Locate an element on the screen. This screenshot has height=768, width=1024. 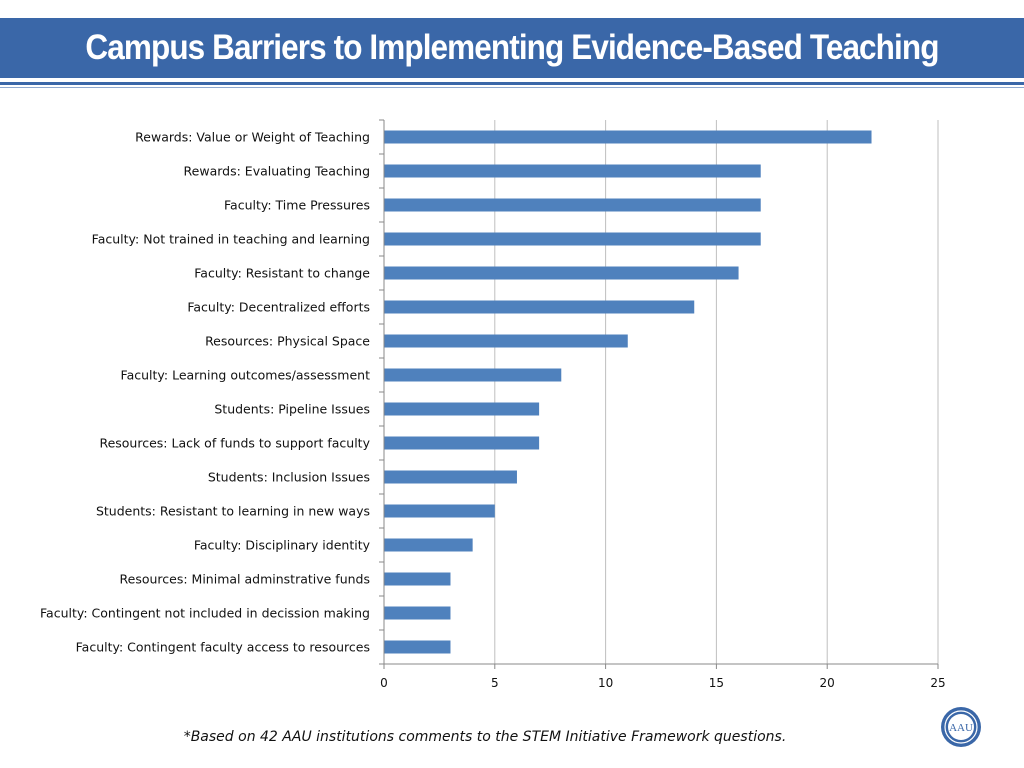
category-label-10: Students: Inclusion Issues is located at coordinates (289, 477).